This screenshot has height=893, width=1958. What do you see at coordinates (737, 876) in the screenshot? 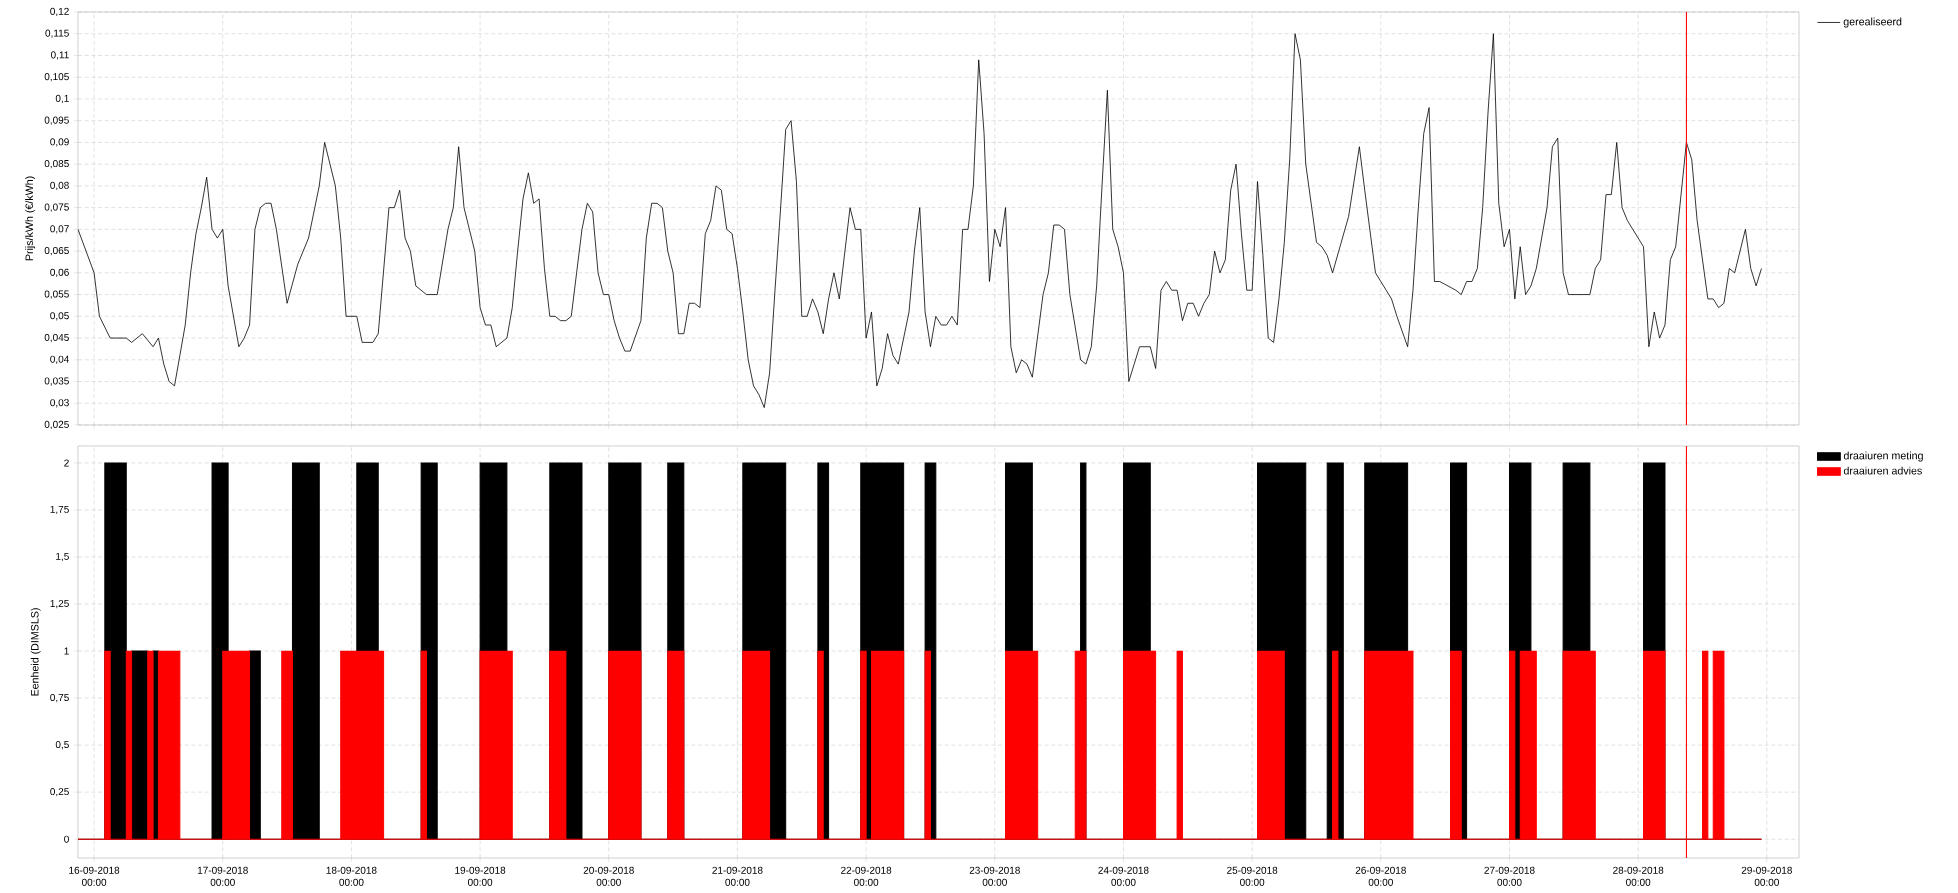
I see `x-tick-label: 21-09-2018 00:00` at bounding box center [737, 876].